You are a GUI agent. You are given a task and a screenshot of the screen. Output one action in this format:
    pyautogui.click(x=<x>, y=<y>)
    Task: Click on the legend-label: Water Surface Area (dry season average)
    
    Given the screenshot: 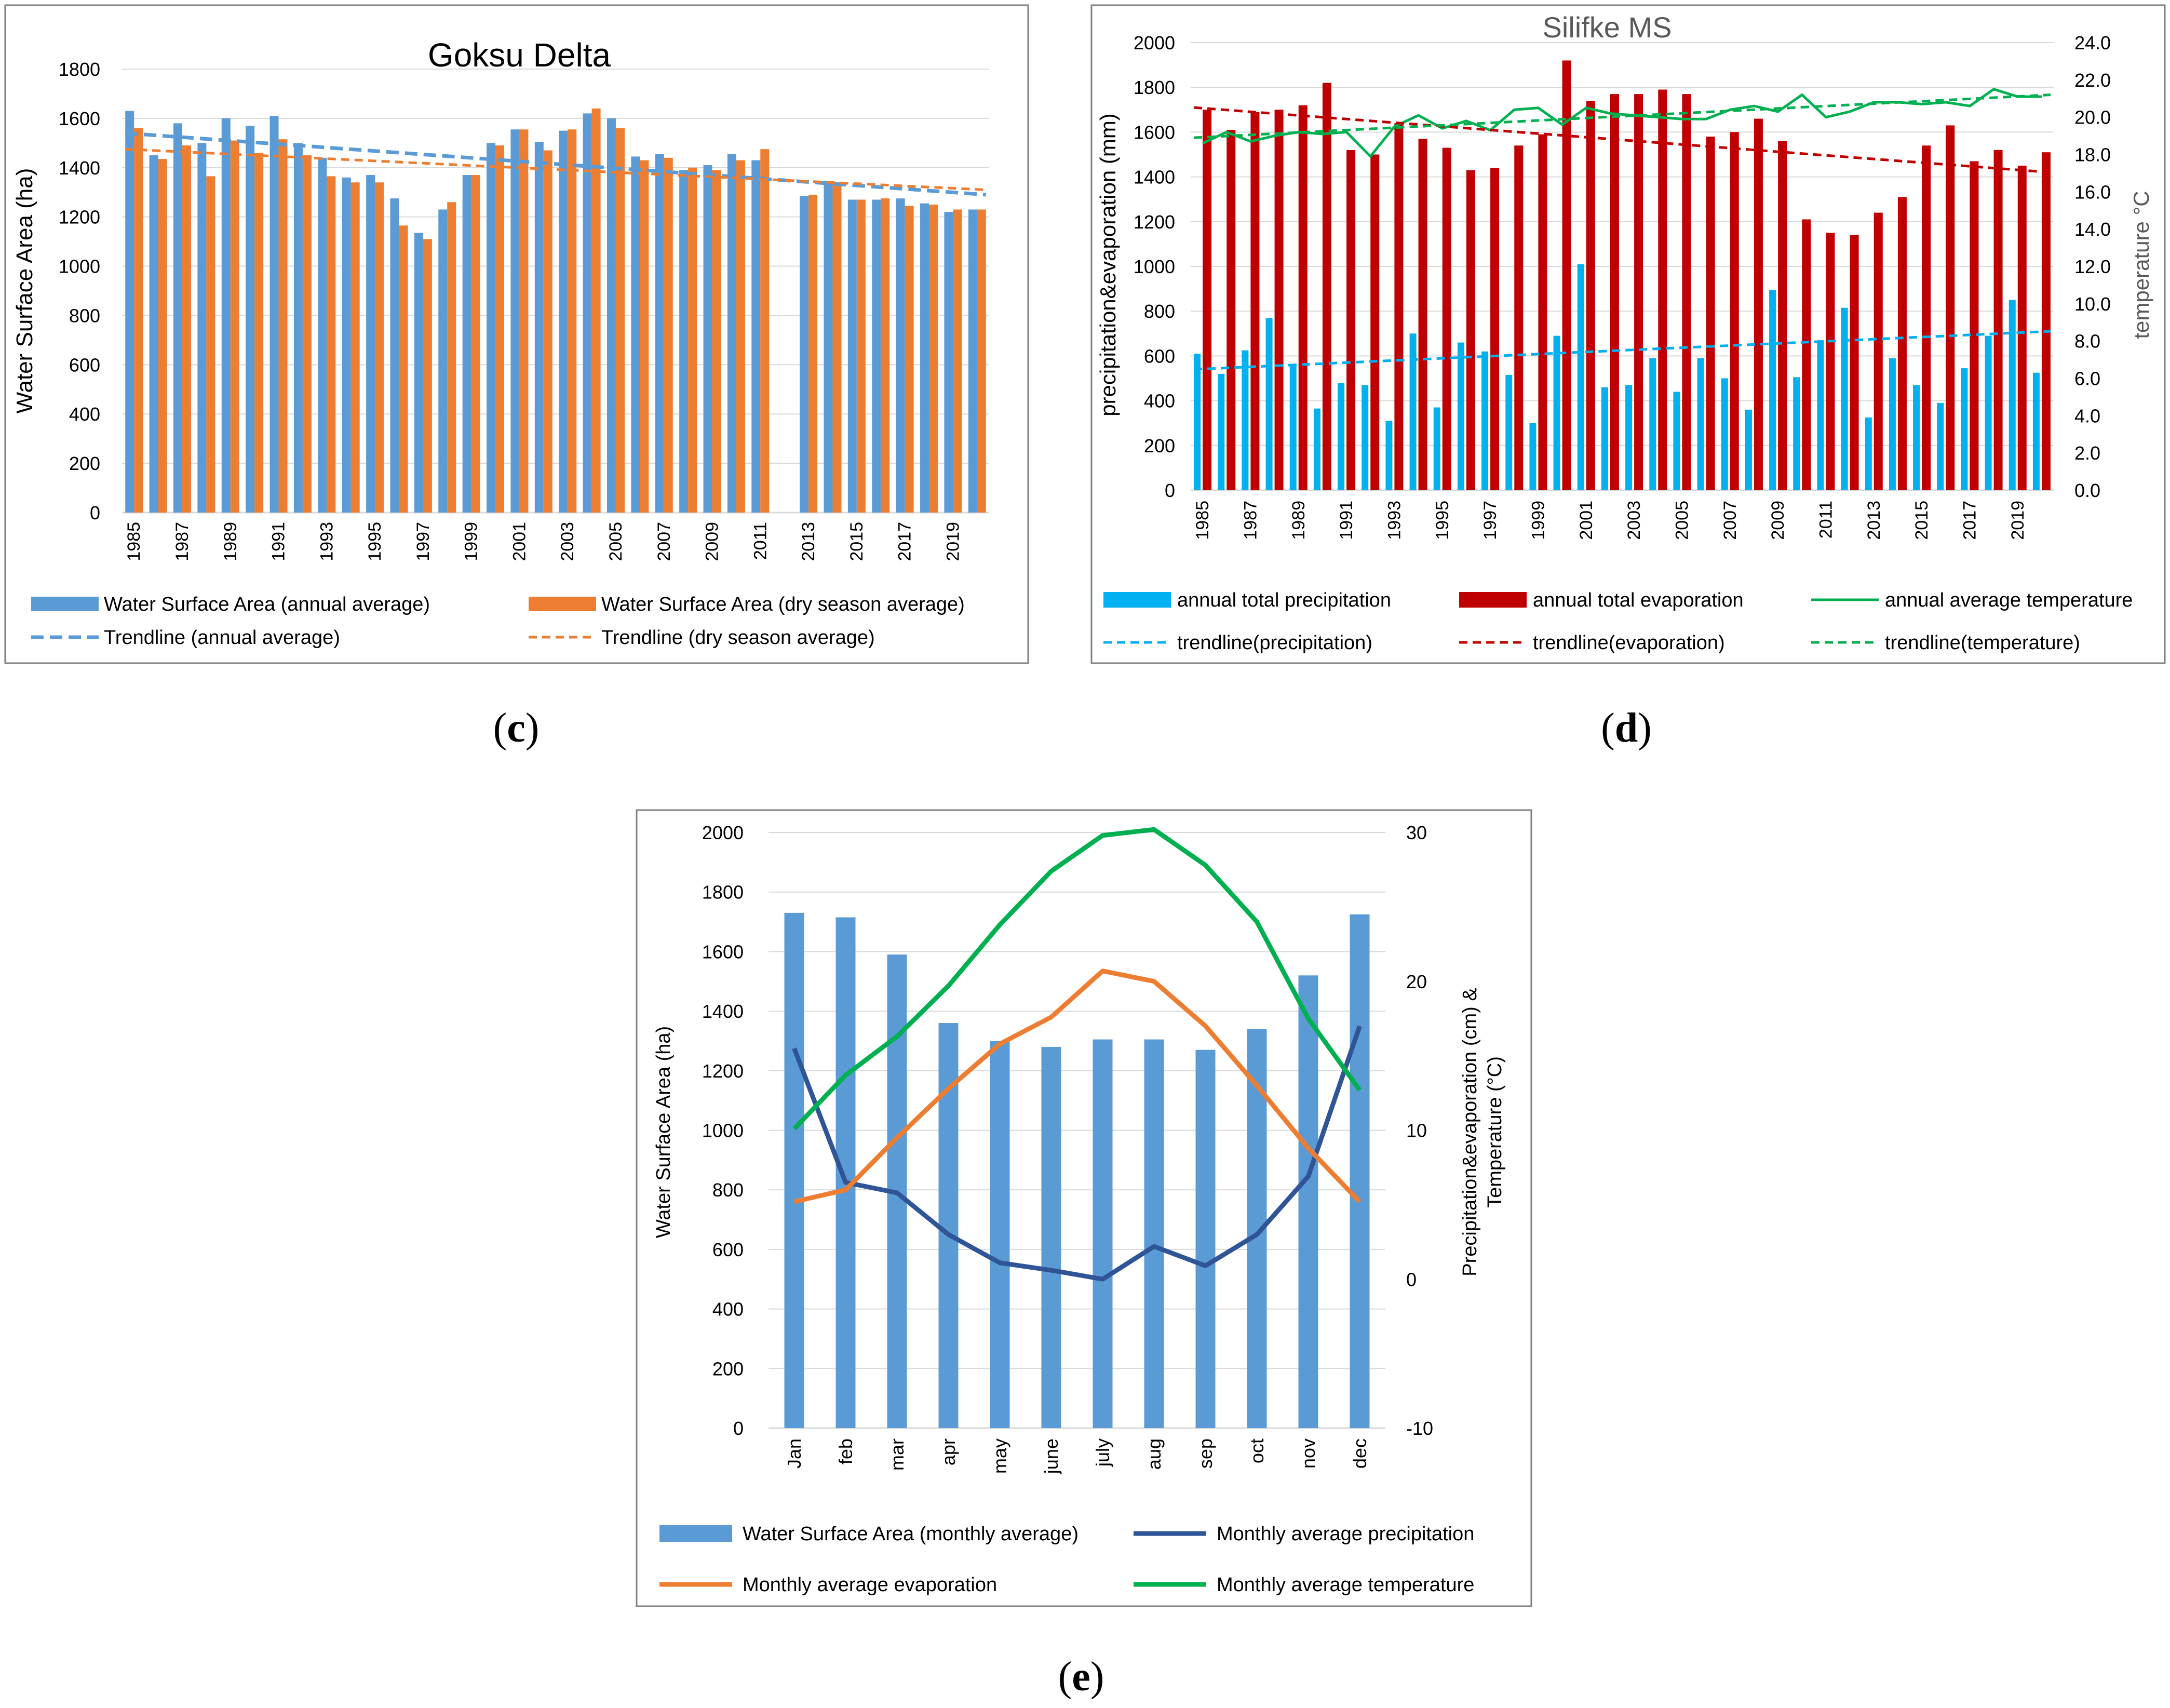 What is the action you would take?
    pyautogui.click(x=783, y=604)
    